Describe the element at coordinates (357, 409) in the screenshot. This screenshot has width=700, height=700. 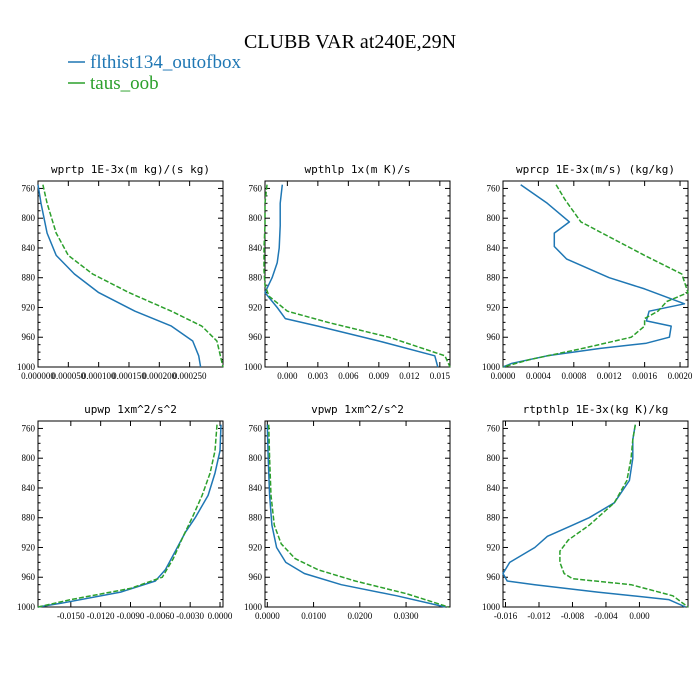
I see `panel-title: vpwp 1xm^2/s^2` at that location.